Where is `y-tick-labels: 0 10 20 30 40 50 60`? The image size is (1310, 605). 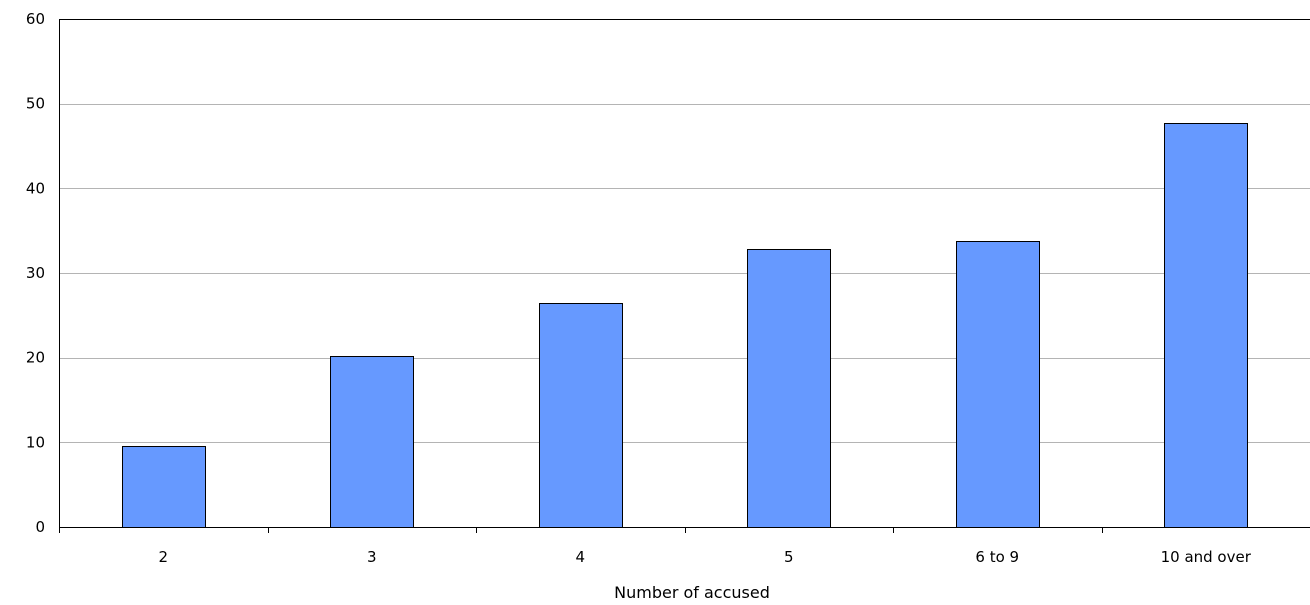 y-tick-labels: 0 10 20 30 40 50 60 is located at coordinates (35, 273).